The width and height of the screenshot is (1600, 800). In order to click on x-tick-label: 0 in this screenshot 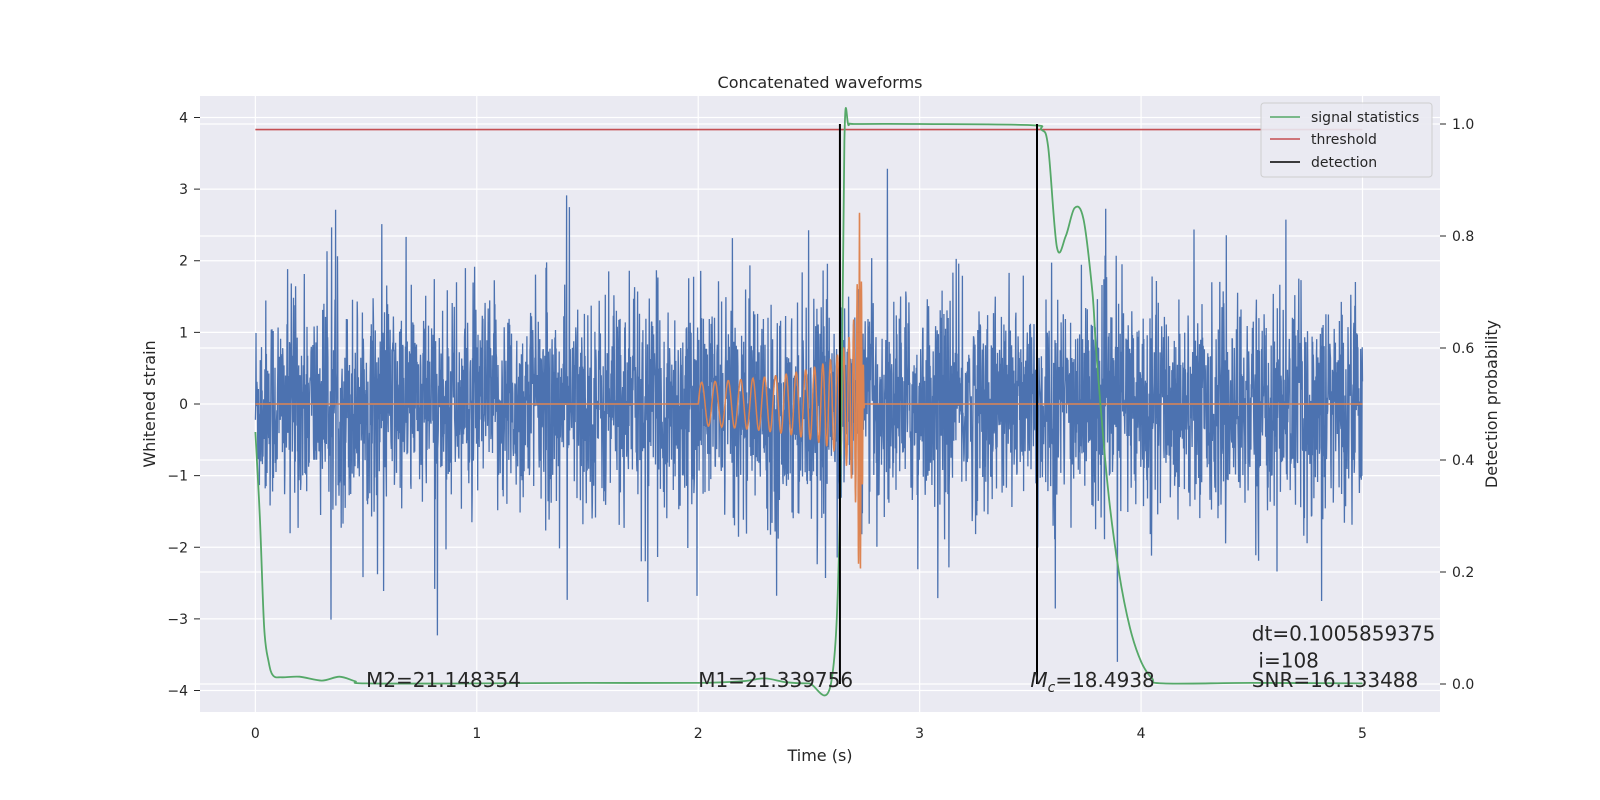, I will do `click(255, 734)`.